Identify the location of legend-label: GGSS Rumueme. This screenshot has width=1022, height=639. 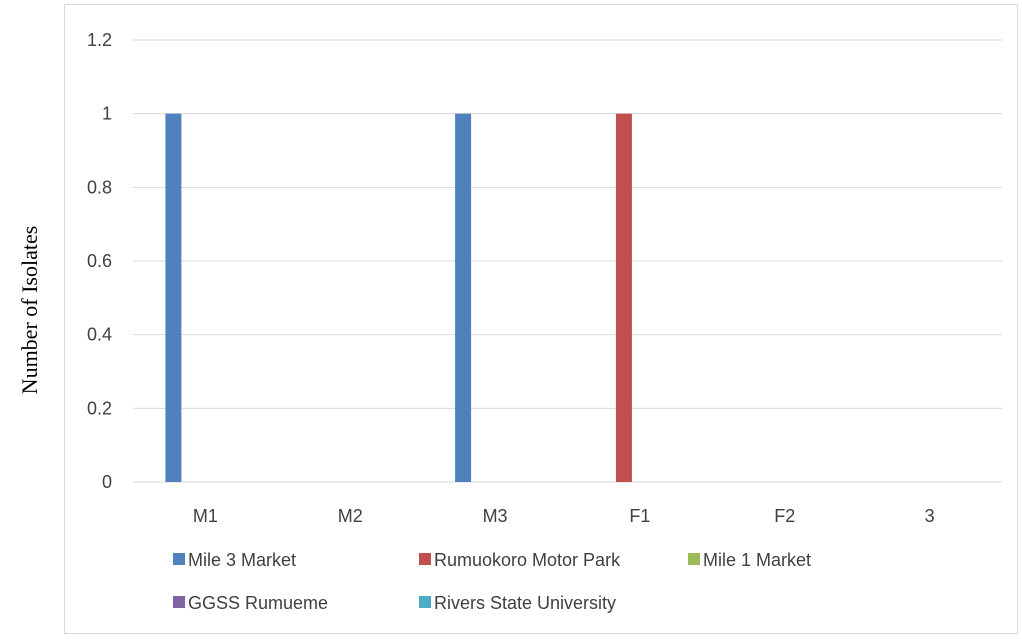
(258, 603).